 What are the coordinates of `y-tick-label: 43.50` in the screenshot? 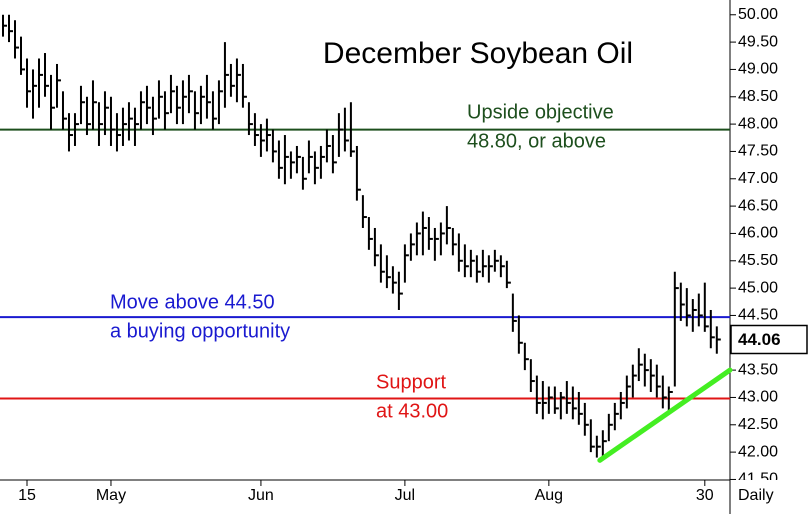 It's located at (758, 369).